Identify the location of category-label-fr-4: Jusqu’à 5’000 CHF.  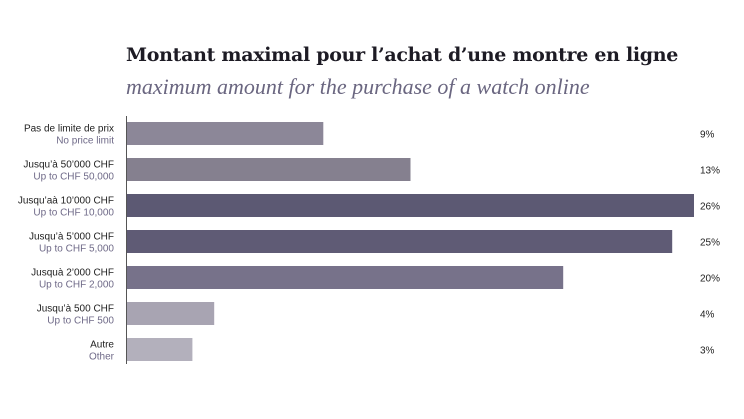
(71, 237).